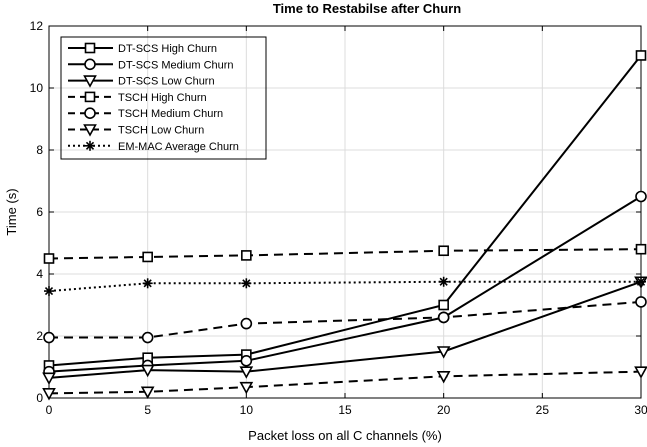 This screenshot has width=647, height=447. I want to click on y-tick-label: 12, so click(37, 26).